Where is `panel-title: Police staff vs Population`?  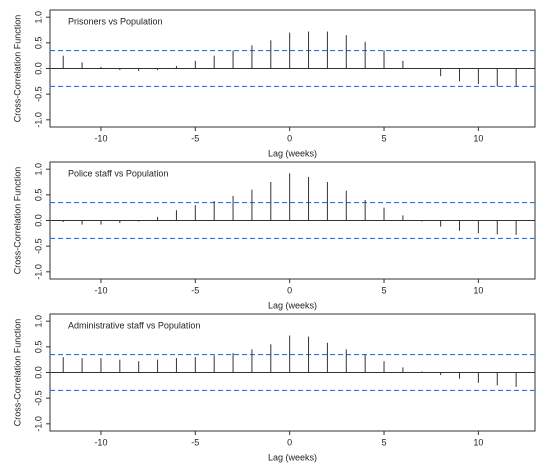
panel-title: Police staff vs Population is located at coordinates (118, 173).